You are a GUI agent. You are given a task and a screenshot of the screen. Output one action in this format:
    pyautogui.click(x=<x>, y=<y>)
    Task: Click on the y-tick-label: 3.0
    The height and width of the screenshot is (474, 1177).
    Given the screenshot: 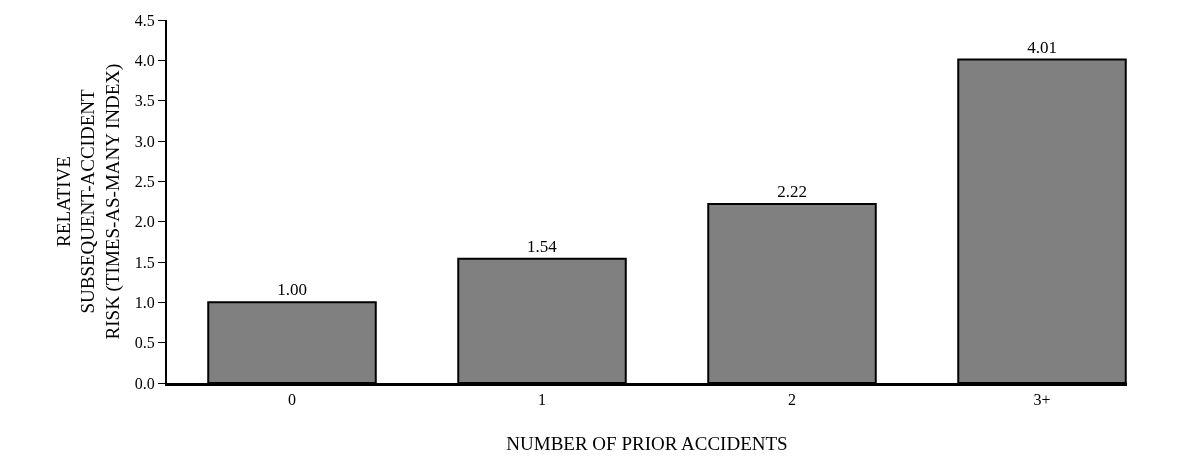 What is the action you would take?
    pyautogui.click(x=144, y=141)
    